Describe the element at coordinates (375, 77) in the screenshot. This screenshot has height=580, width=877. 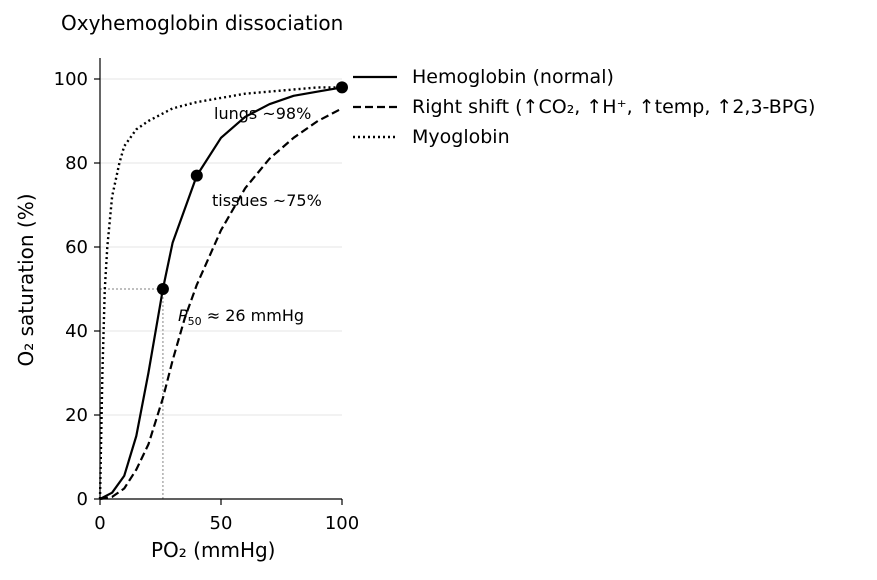
I see `legend-swatch-solid` at that location.